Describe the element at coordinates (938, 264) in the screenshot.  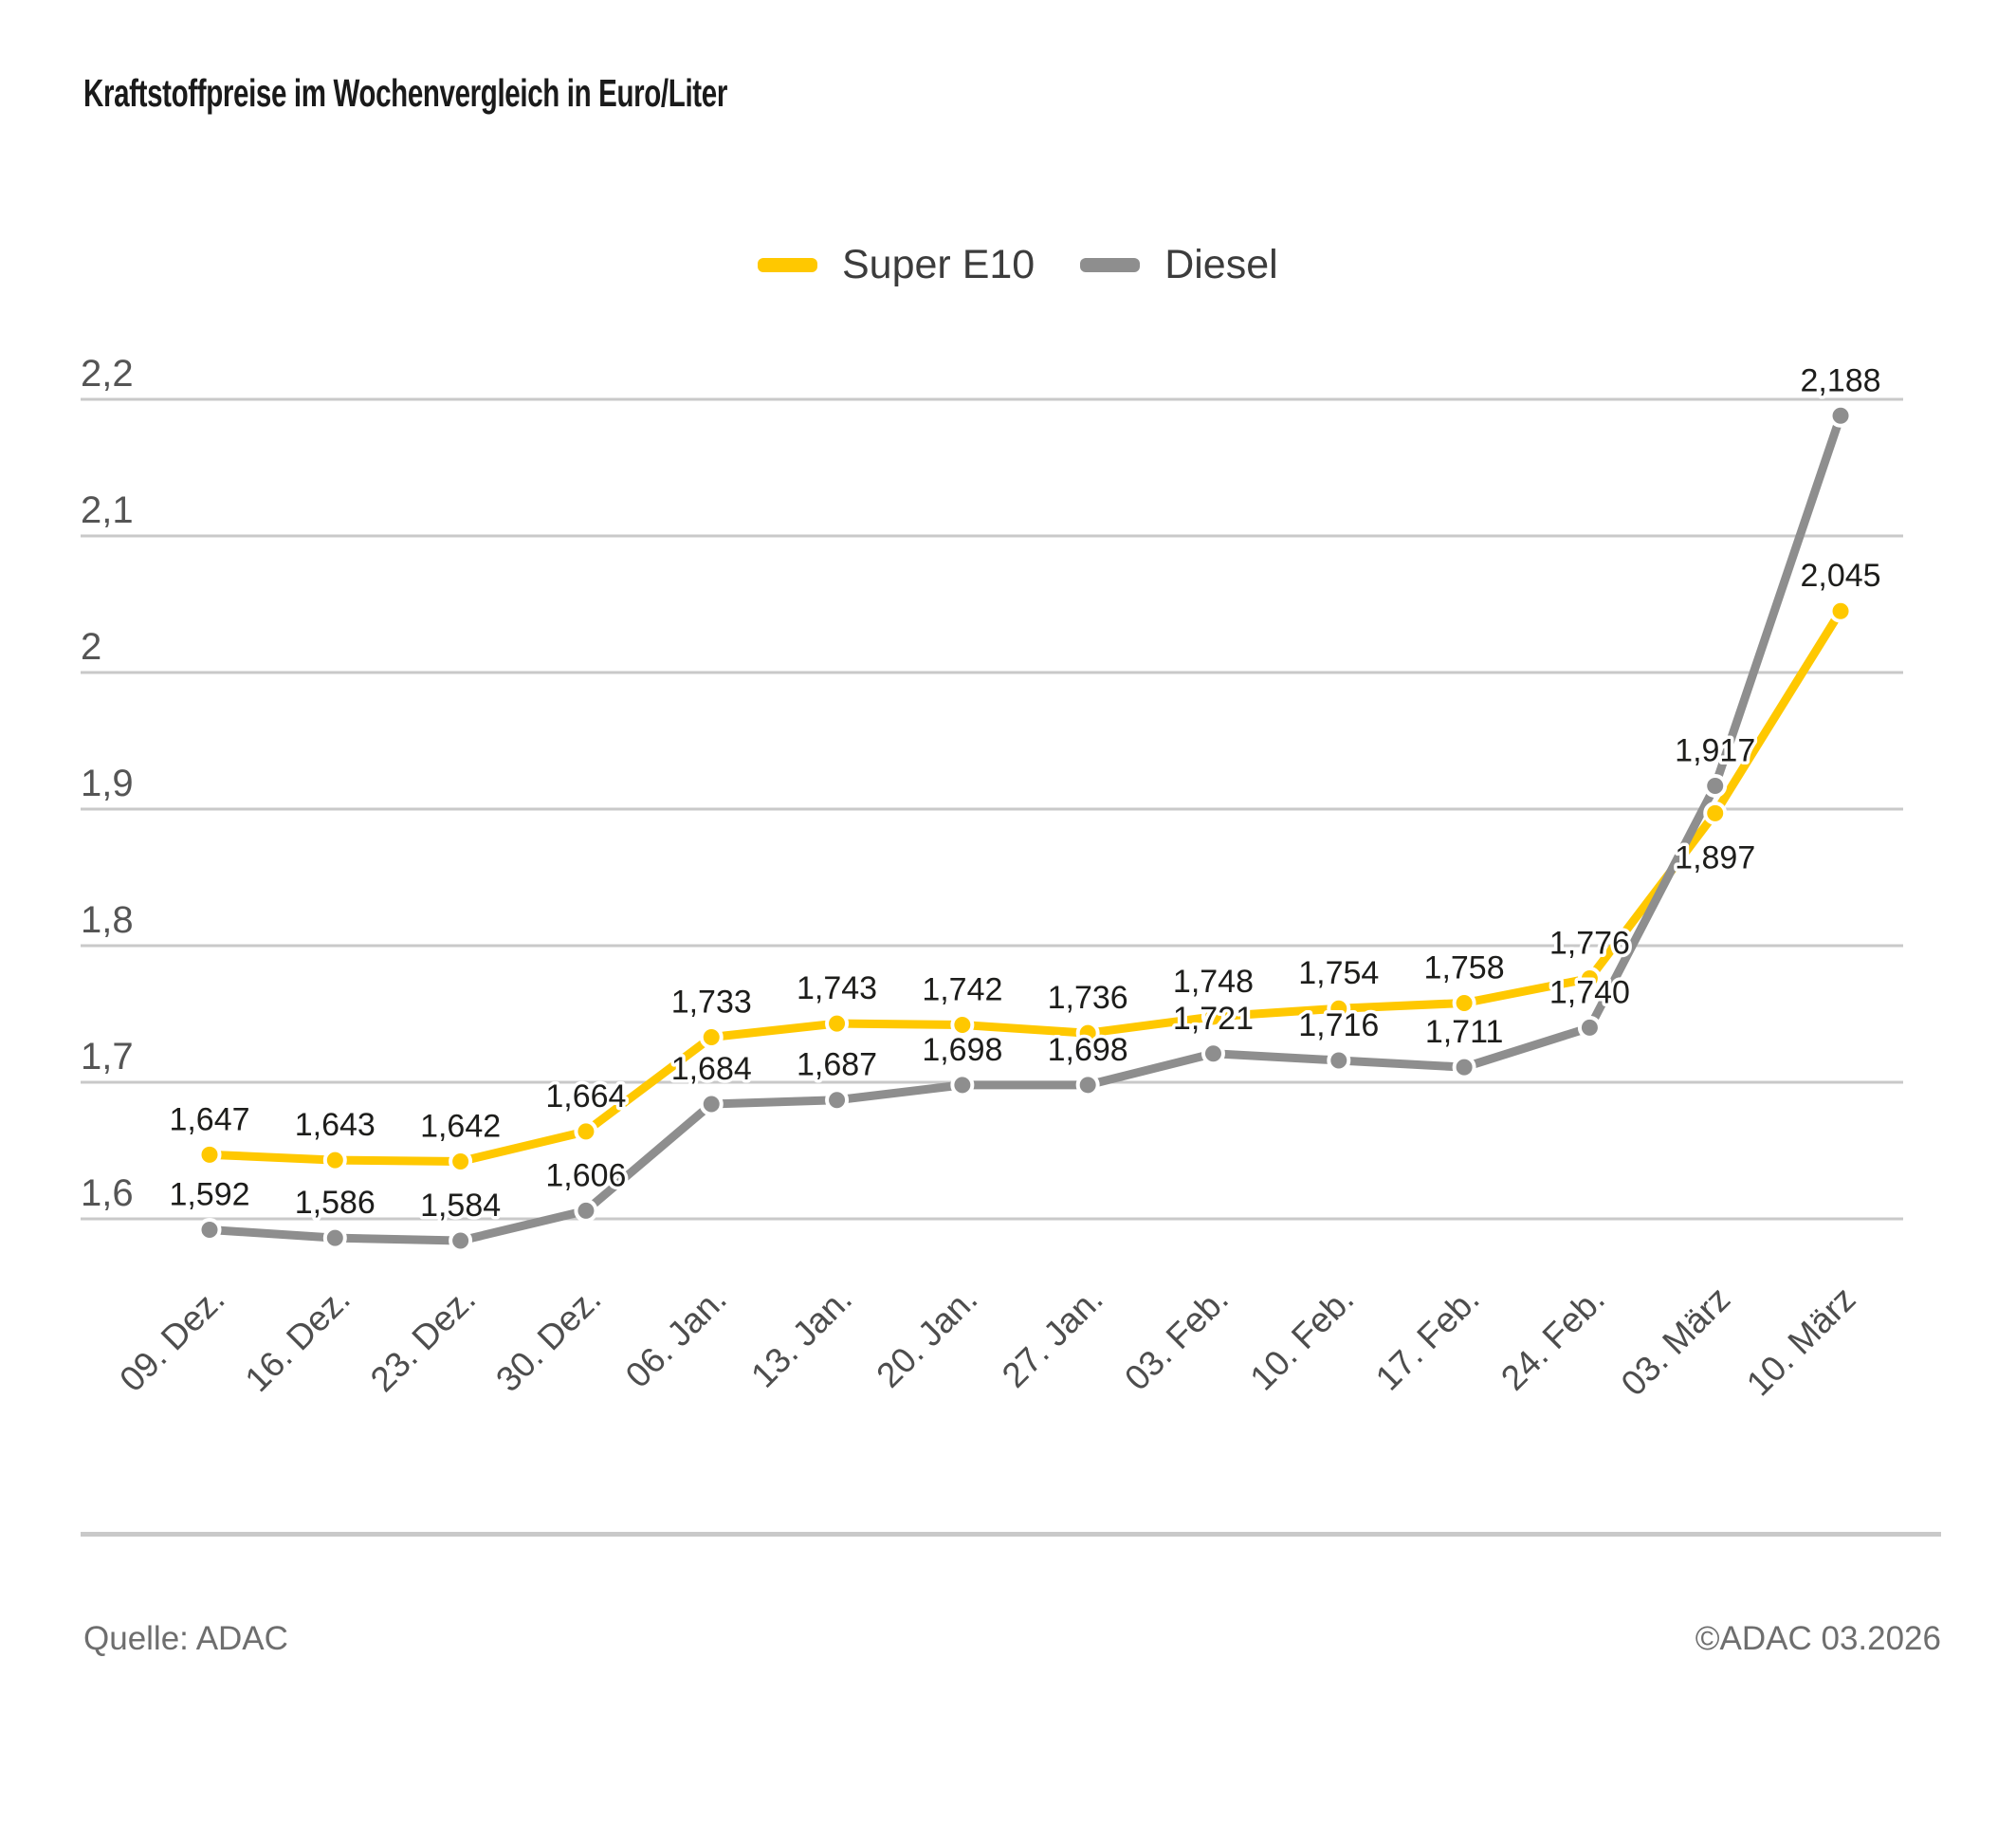
I see `legend-label-super-e10: Super E10` at that location.